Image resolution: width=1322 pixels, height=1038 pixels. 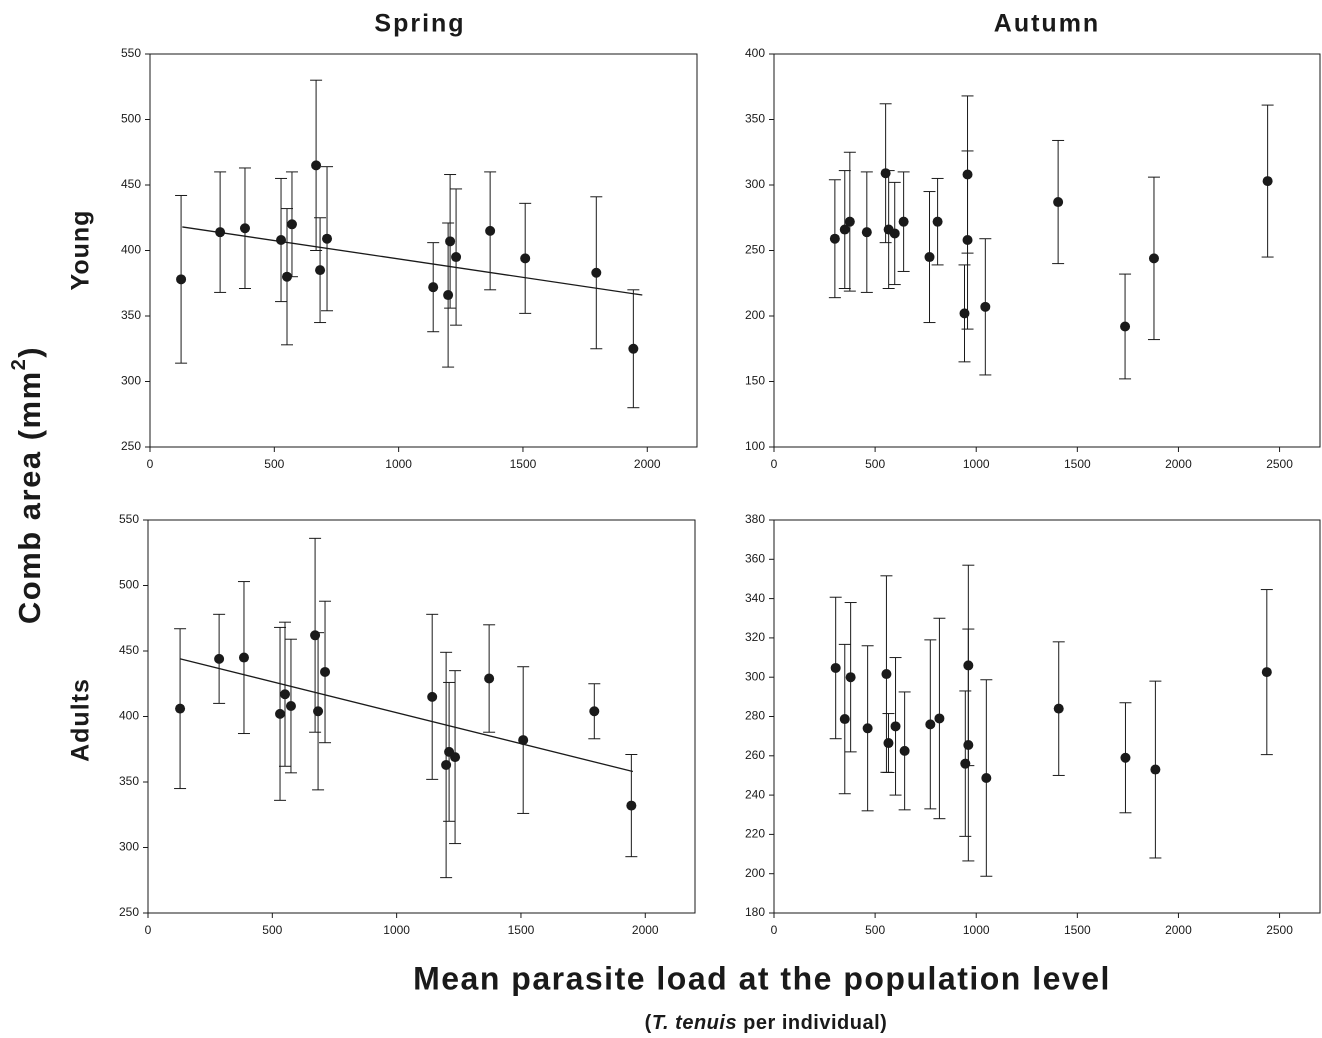 What do you see at coordinates (81, 720) in the screenshot?
I see `row-title: Adults` at bounding box center [81, 720].